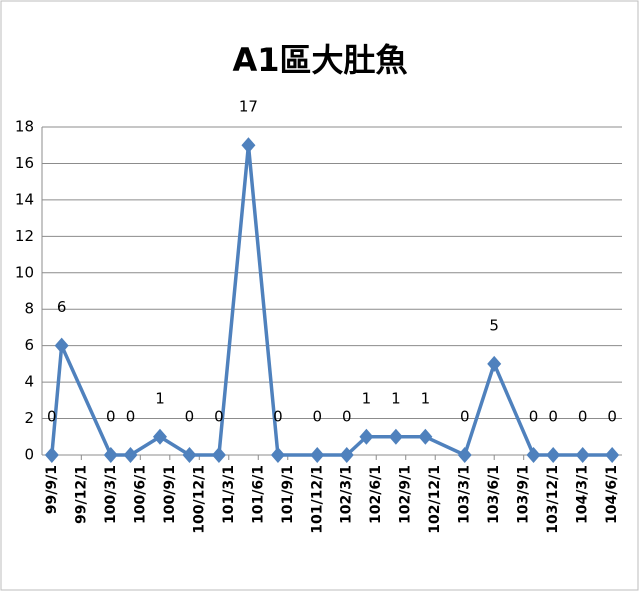  What do you see at coordinates (317, 499) in the screenshot?
I see `x-tick-label: 101/12/1` at bounding box center [317, 499].